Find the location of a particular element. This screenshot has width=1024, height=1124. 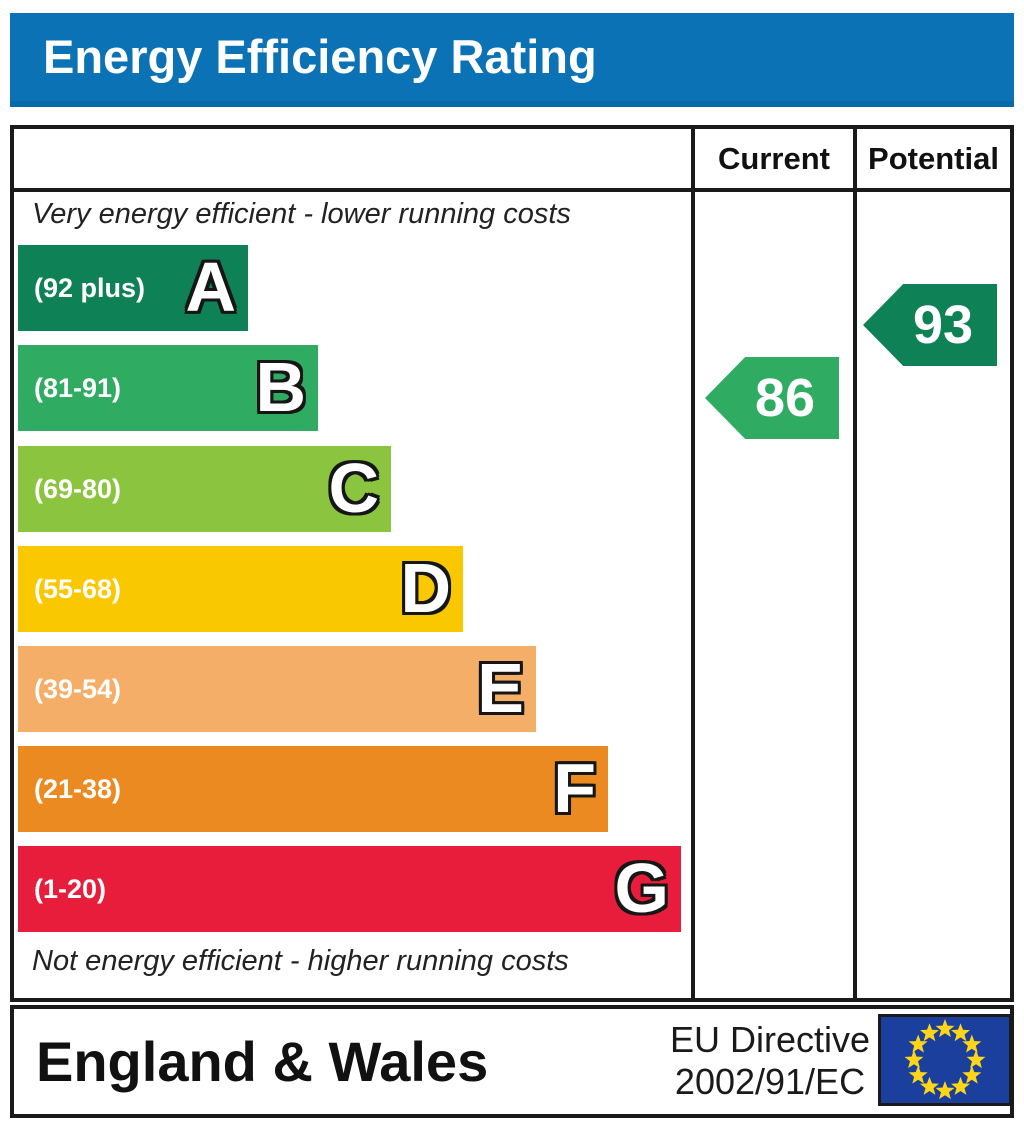

band-range-label: (92 plus) is located at coordinates (90, 288).